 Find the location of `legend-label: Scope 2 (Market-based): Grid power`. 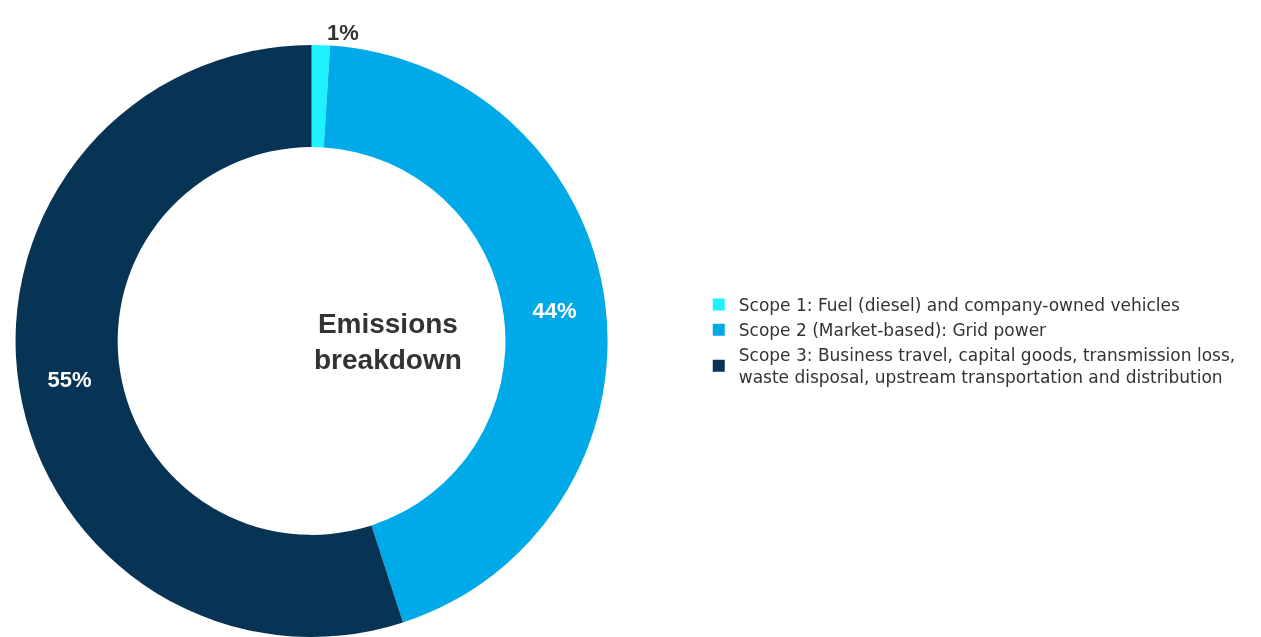

legend-label: Scope 2 (Market-based): Grid power is located at coordinates (892, 330).